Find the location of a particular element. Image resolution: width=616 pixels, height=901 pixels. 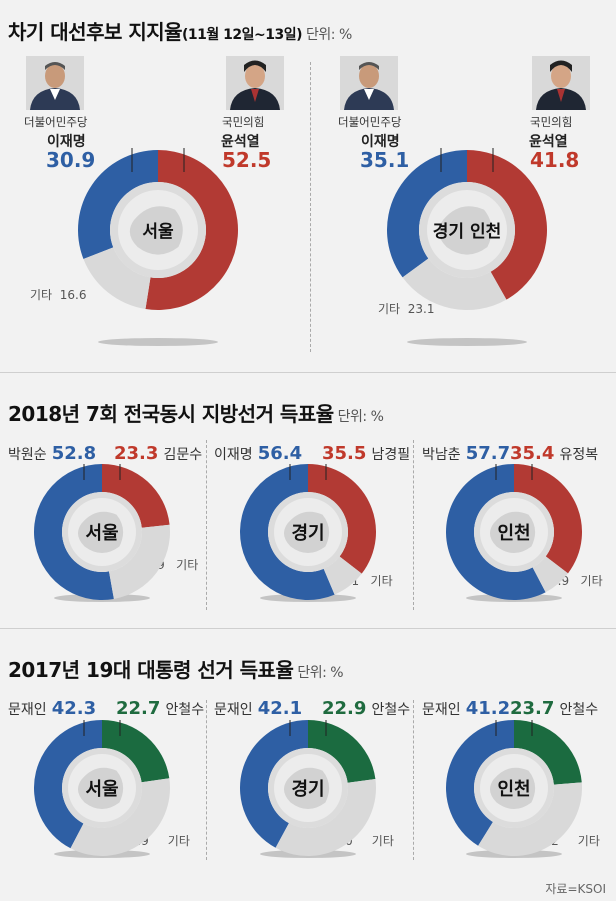

chart7-labels: 문재인 42.1 is located at coordinates (258, 708).